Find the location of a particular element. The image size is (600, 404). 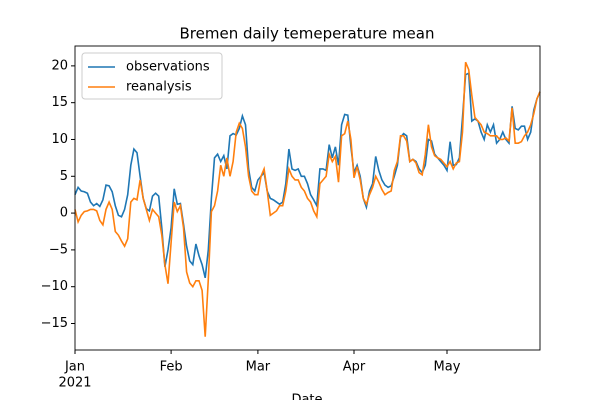

year-label: 2021 is located at coordinates (74, 383).